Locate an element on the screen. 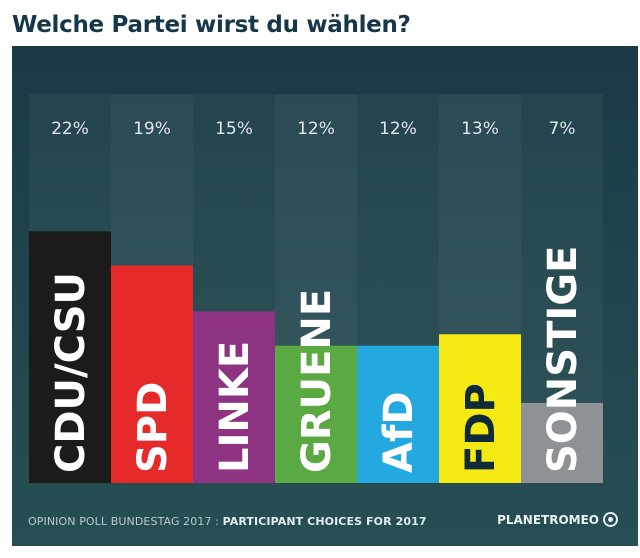 The width and height of the screenshot is (640, 558). category-label: CDU/CSU is located at coordinates (71, 372).